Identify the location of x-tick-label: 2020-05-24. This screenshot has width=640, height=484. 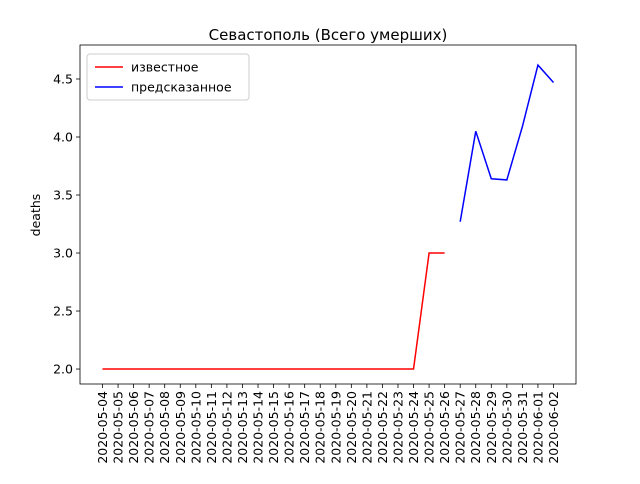
(413, 427).